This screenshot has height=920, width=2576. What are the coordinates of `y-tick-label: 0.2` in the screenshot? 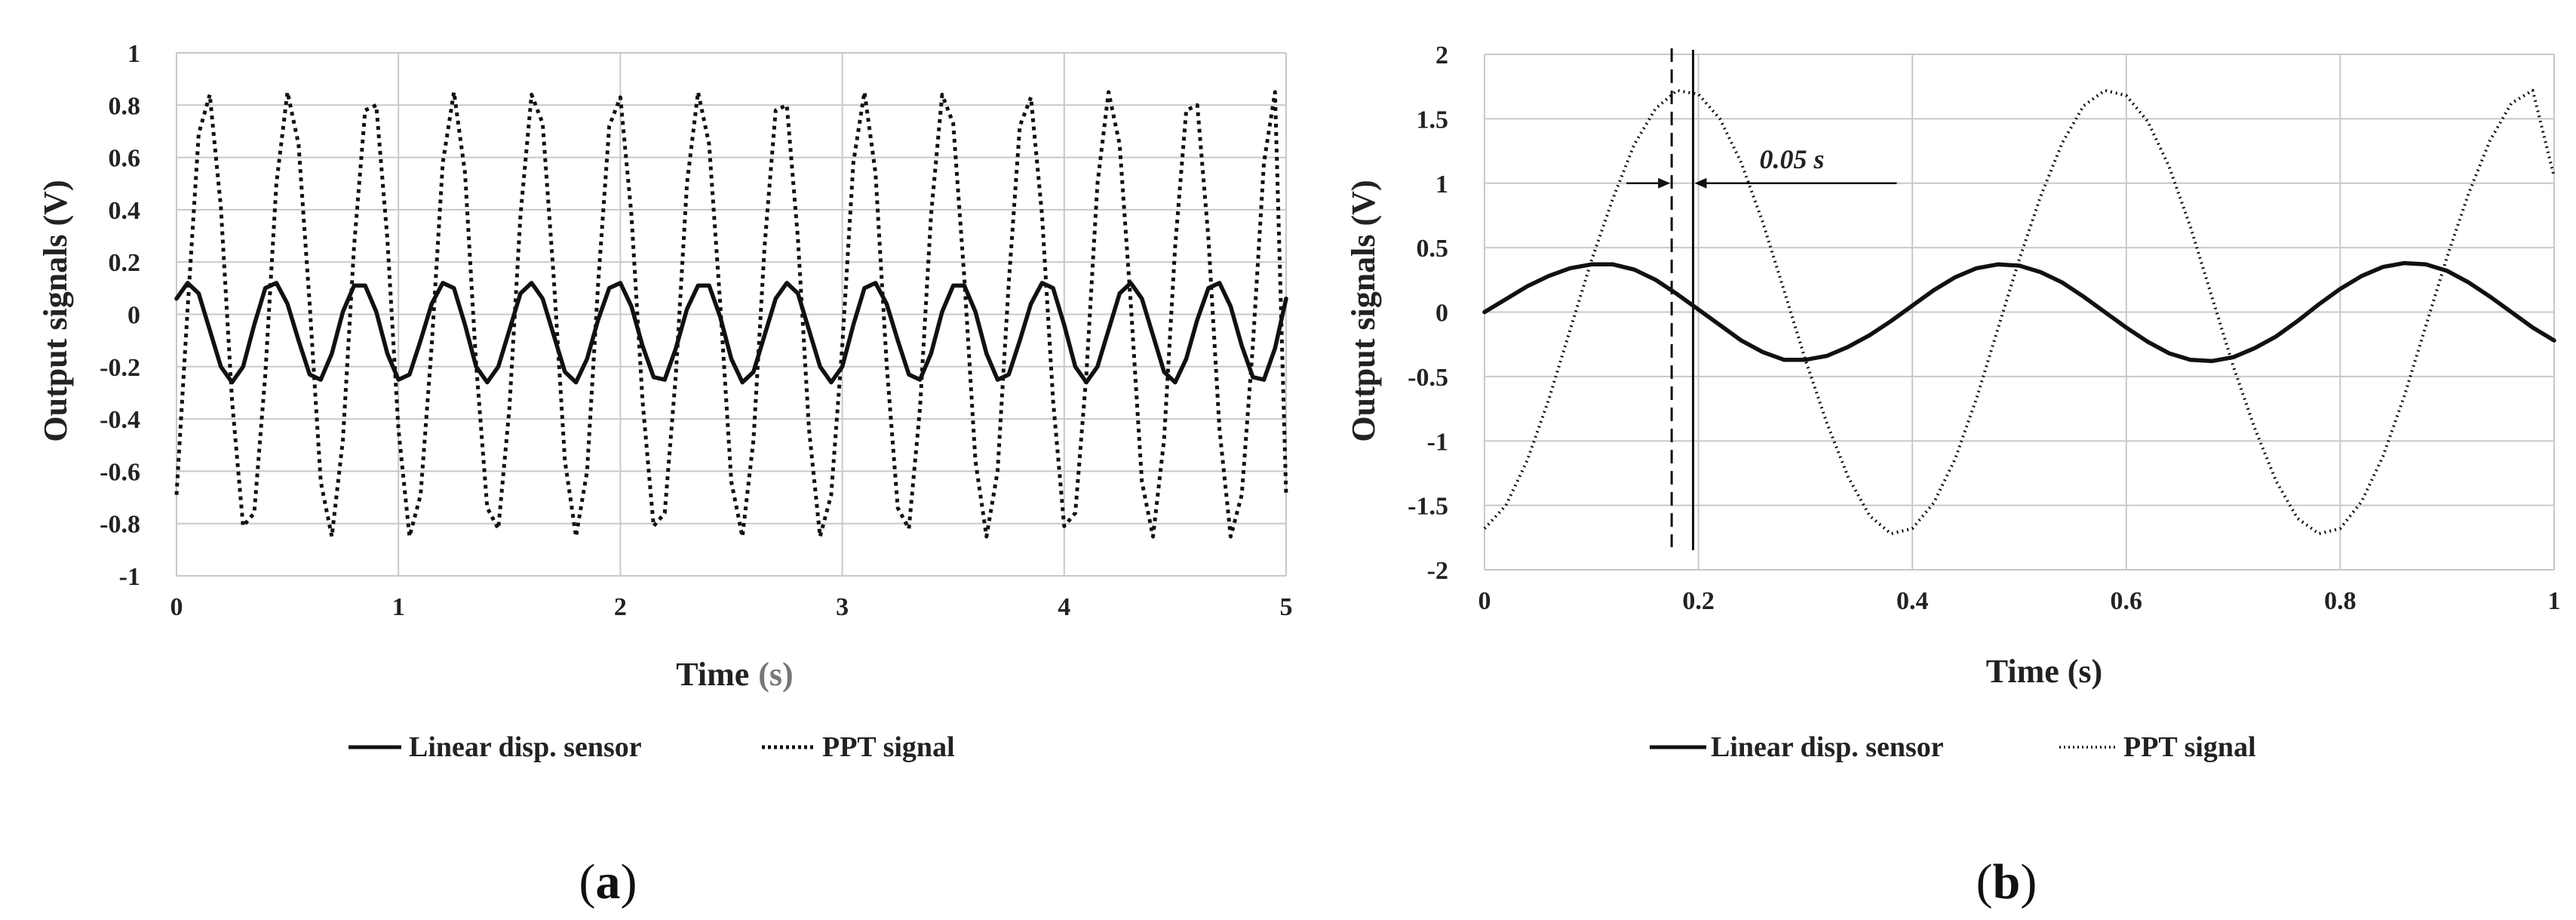 It's located at (125, 263).